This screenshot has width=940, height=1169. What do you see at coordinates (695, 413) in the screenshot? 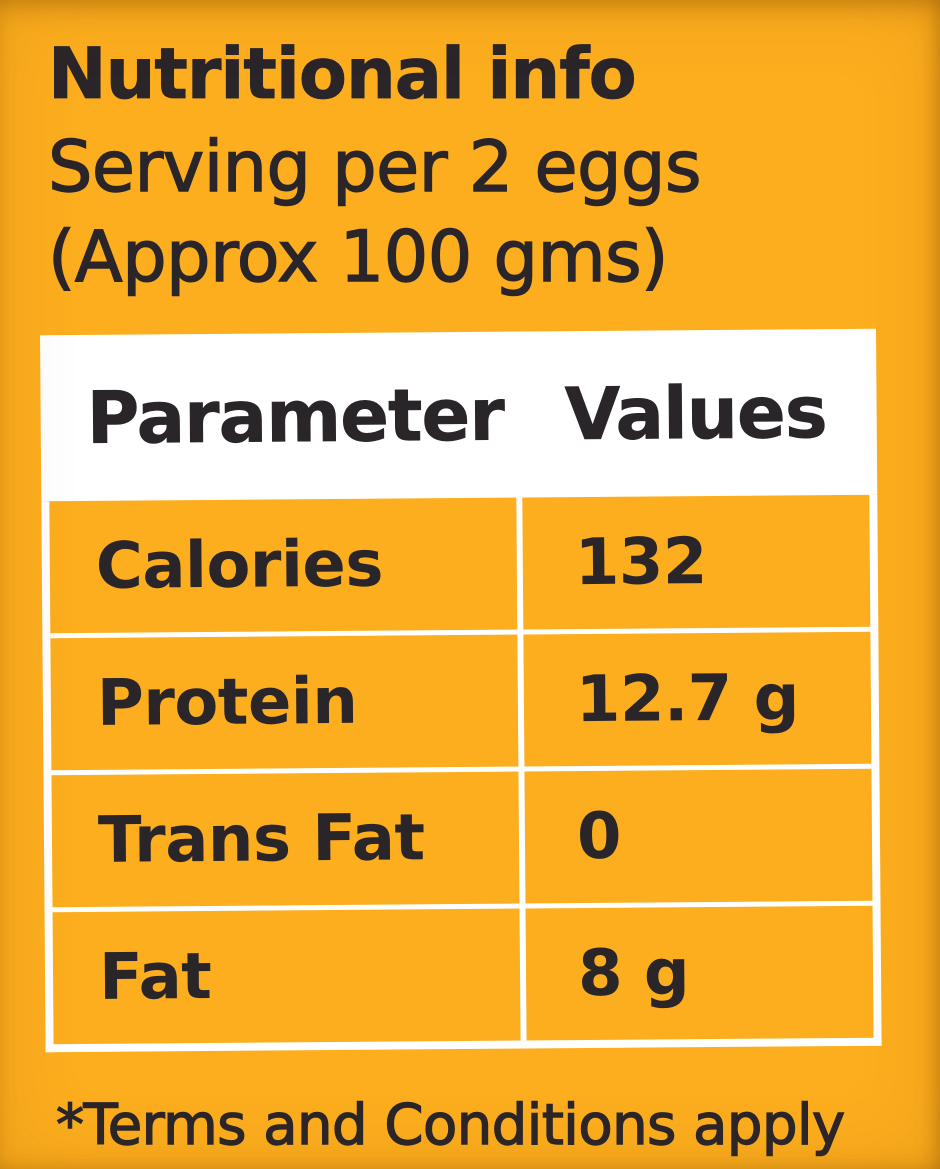
I see `column-header-values: Values` at bounding box center [695, 413].